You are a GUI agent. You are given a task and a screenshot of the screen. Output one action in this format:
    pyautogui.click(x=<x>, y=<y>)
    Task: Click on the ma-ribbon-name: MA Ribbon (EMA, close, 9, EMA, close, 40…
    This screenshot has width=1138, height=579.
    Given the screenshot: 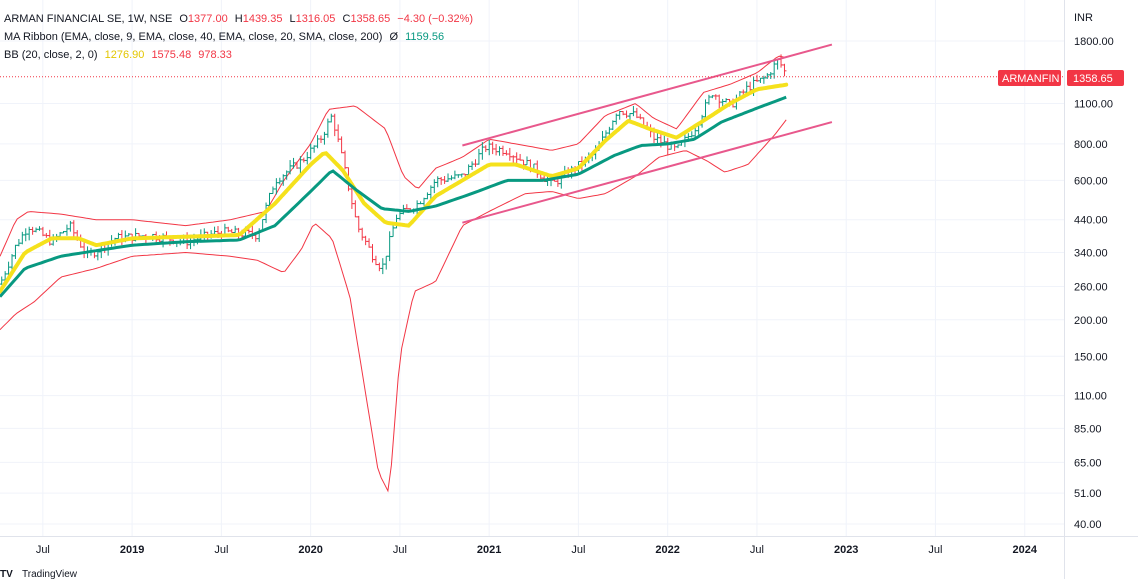 What is the action you would take?
    pyautogui.click(x=193, y=37)
    